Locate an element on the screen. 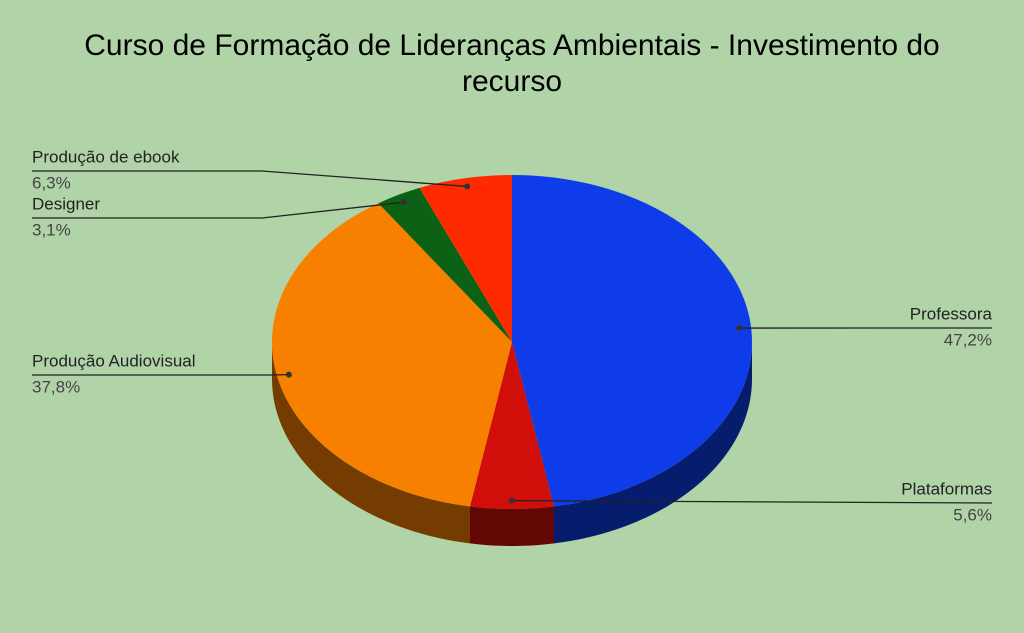 This screenshot has height=633, width=1024. value-label: 3,1% is located at coordinates (51, 229).